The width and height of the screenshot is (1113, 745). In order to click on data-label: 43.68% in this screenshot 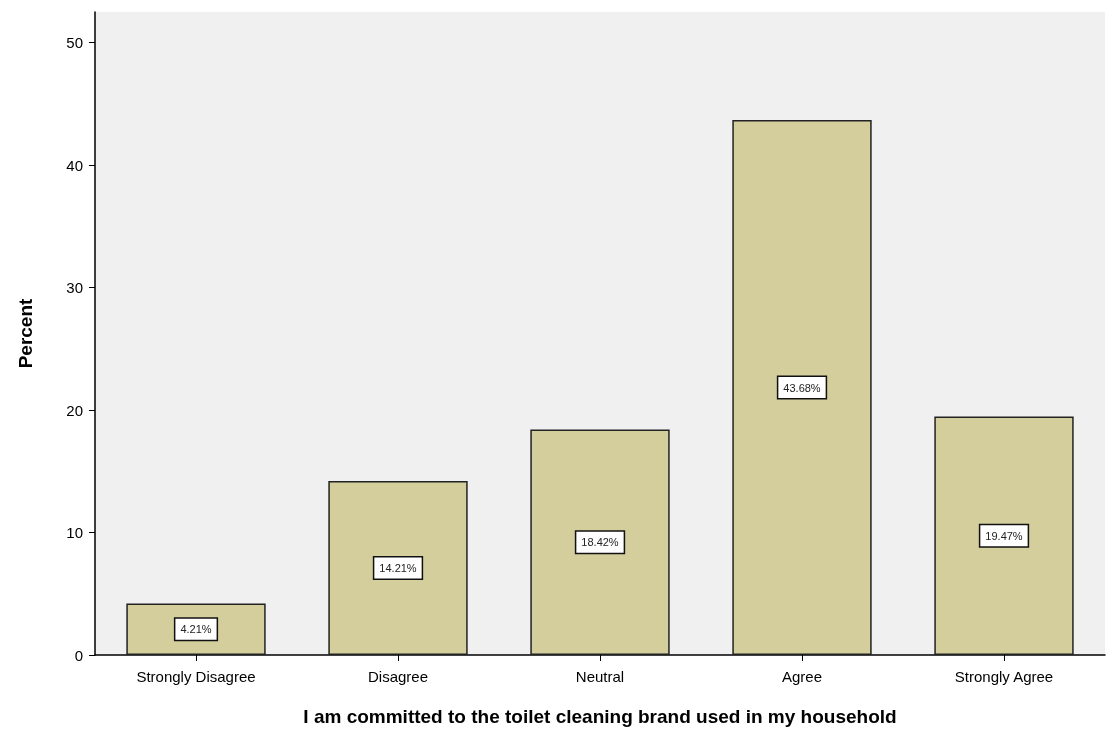, I will do `click(802, 387)`.